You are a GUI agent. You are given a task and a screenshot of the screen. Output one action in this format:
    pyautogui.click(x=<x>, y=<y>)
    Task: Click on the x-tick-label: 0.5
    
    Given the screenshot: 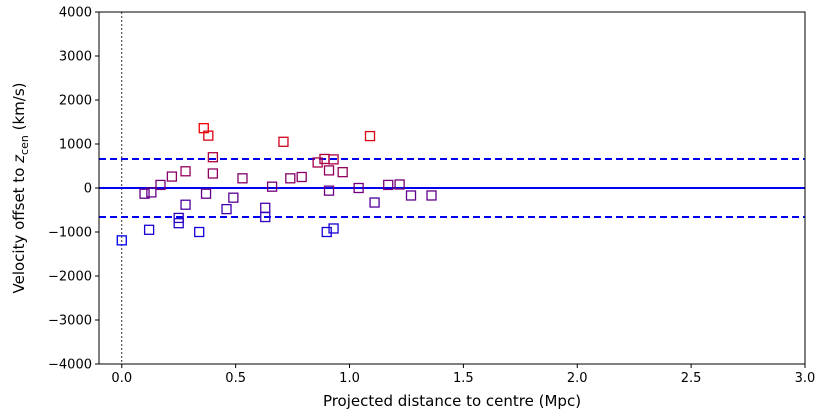 What is the action you would take?
    pyautogui.click(x=235, y=378)
    